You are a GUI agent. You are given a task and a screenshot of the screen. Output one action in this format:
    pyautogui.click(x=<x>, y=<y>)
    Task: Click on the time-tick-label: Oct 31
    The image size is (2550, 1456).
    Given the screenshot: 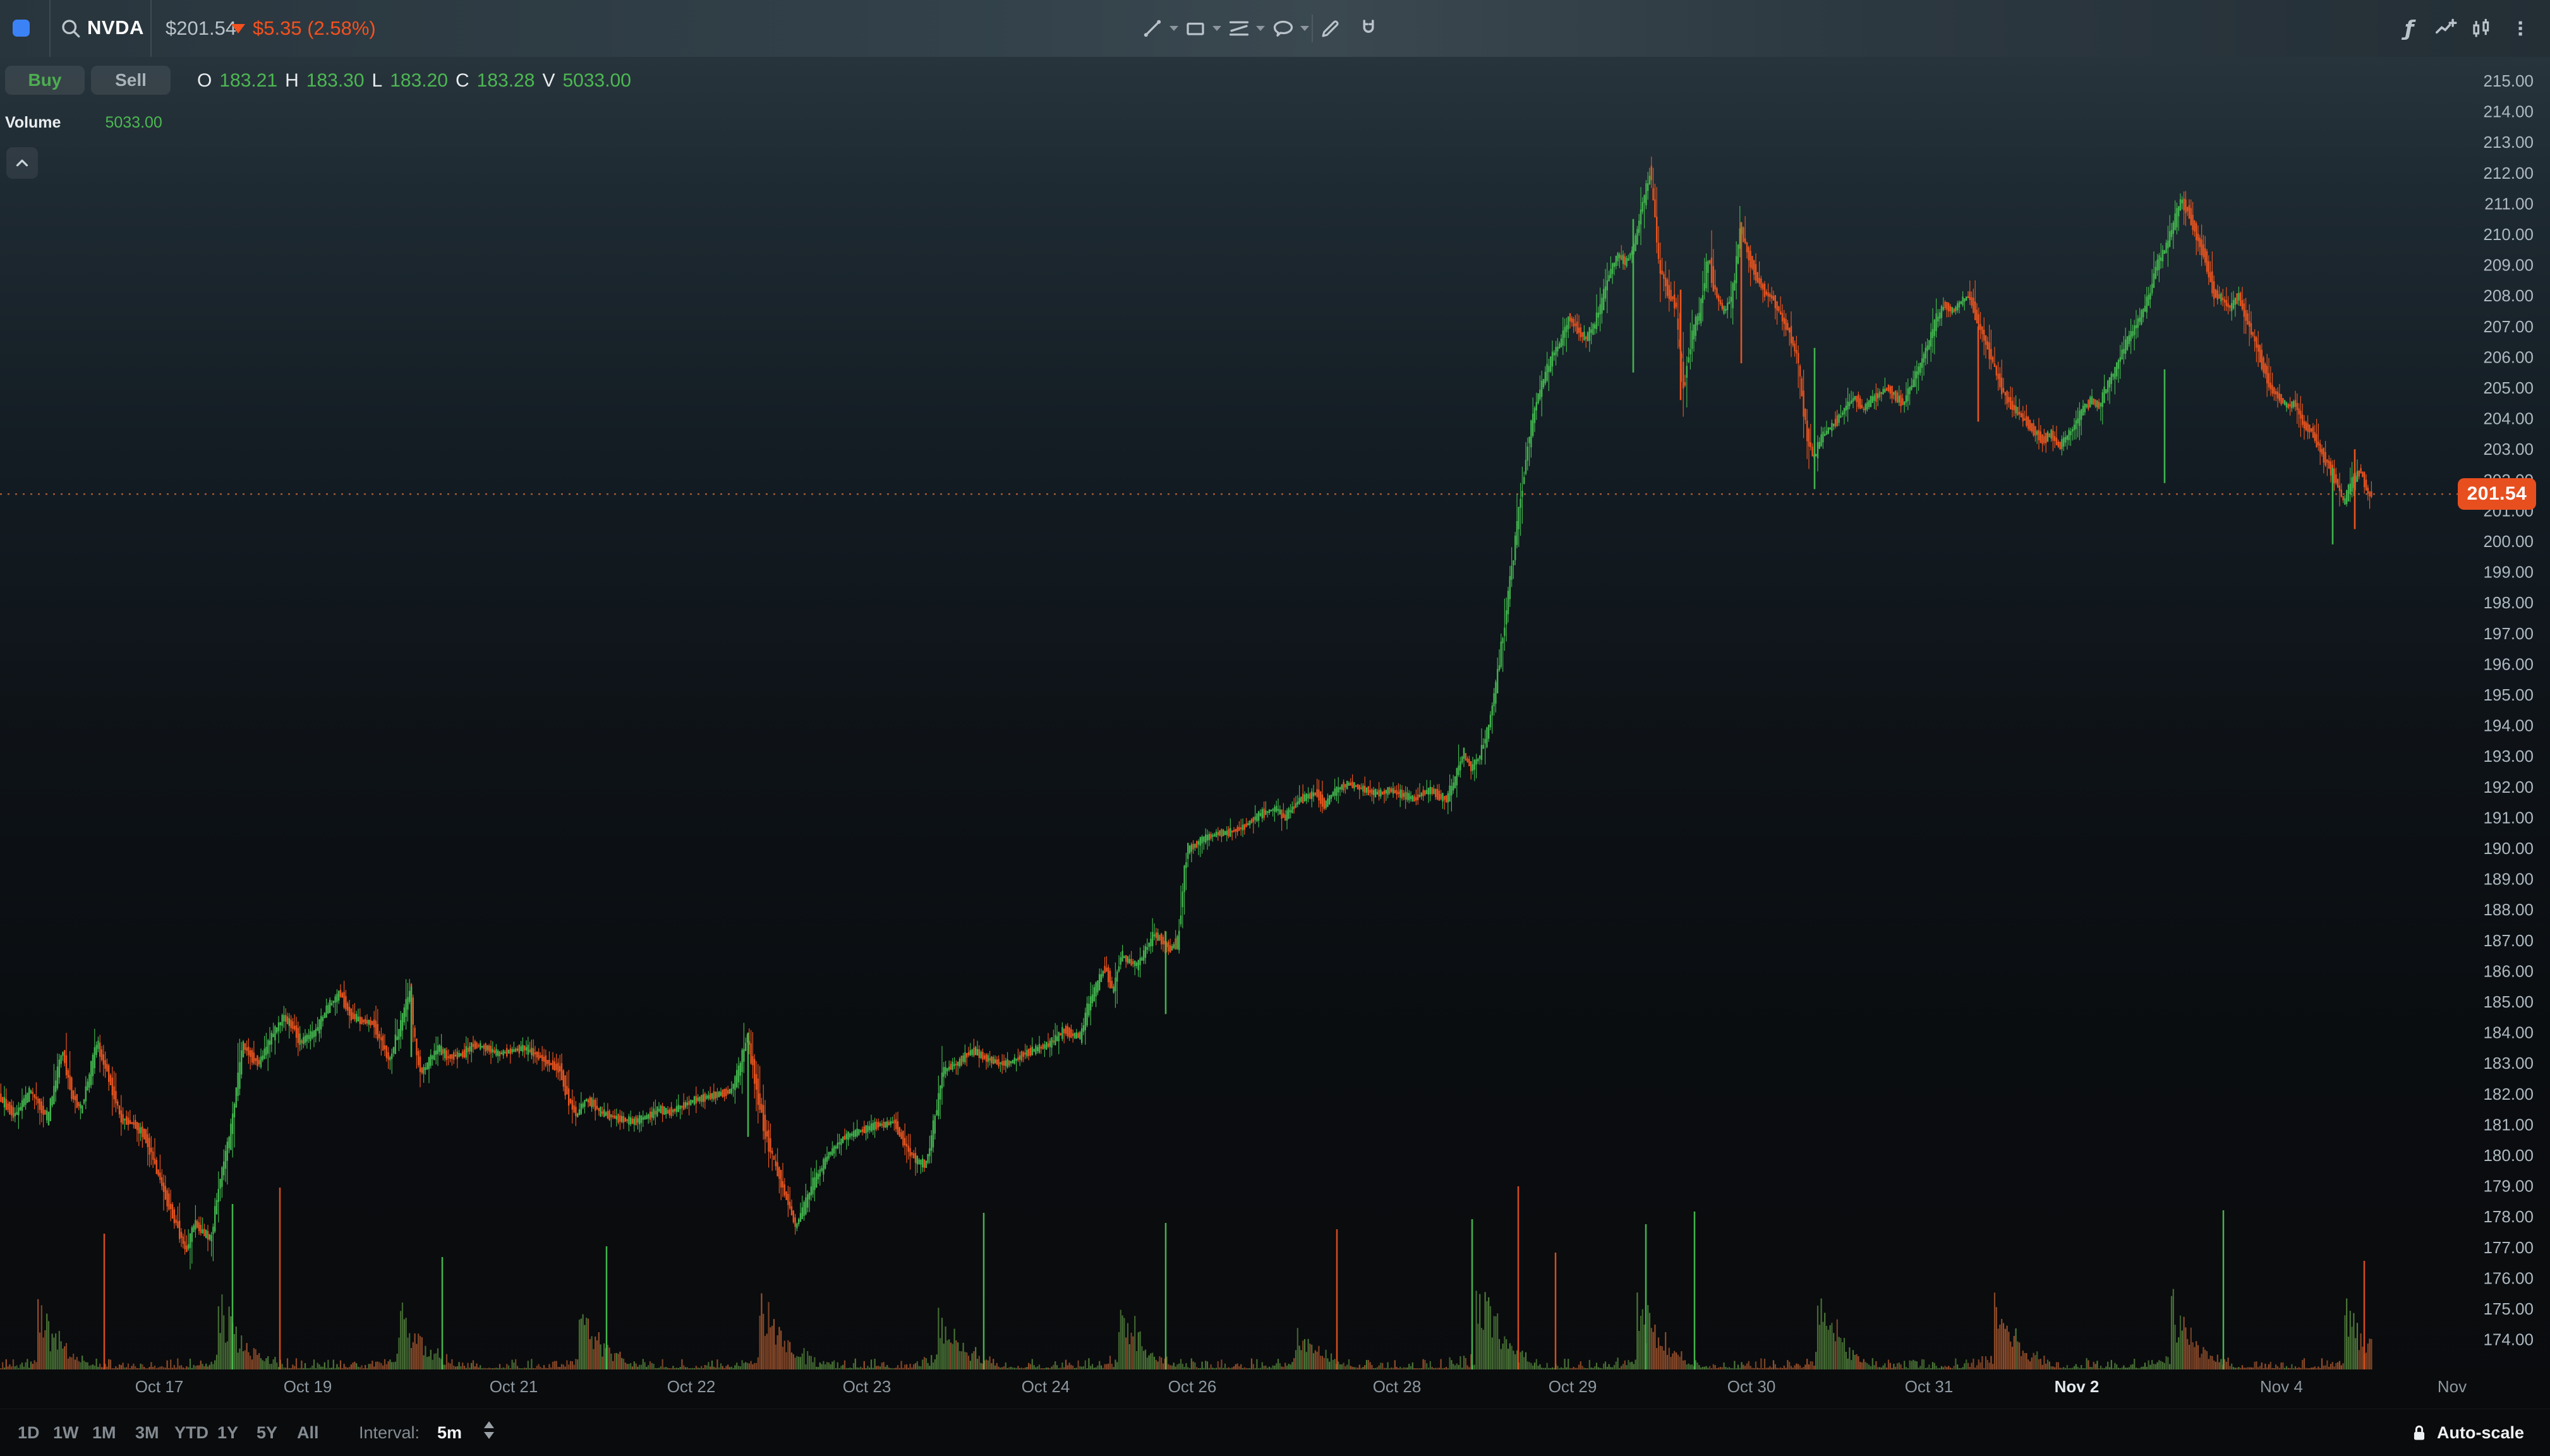 What is the action you would take?
    pyautogui.click(x=1929, y=1386)
    